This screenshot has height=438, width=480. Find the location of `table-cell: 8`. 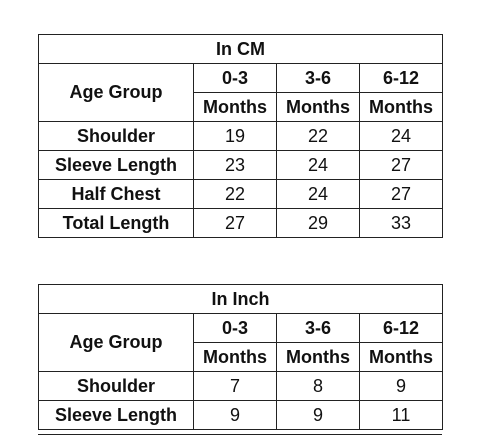

table-cell: 8 is located at coordinates (318, 386).